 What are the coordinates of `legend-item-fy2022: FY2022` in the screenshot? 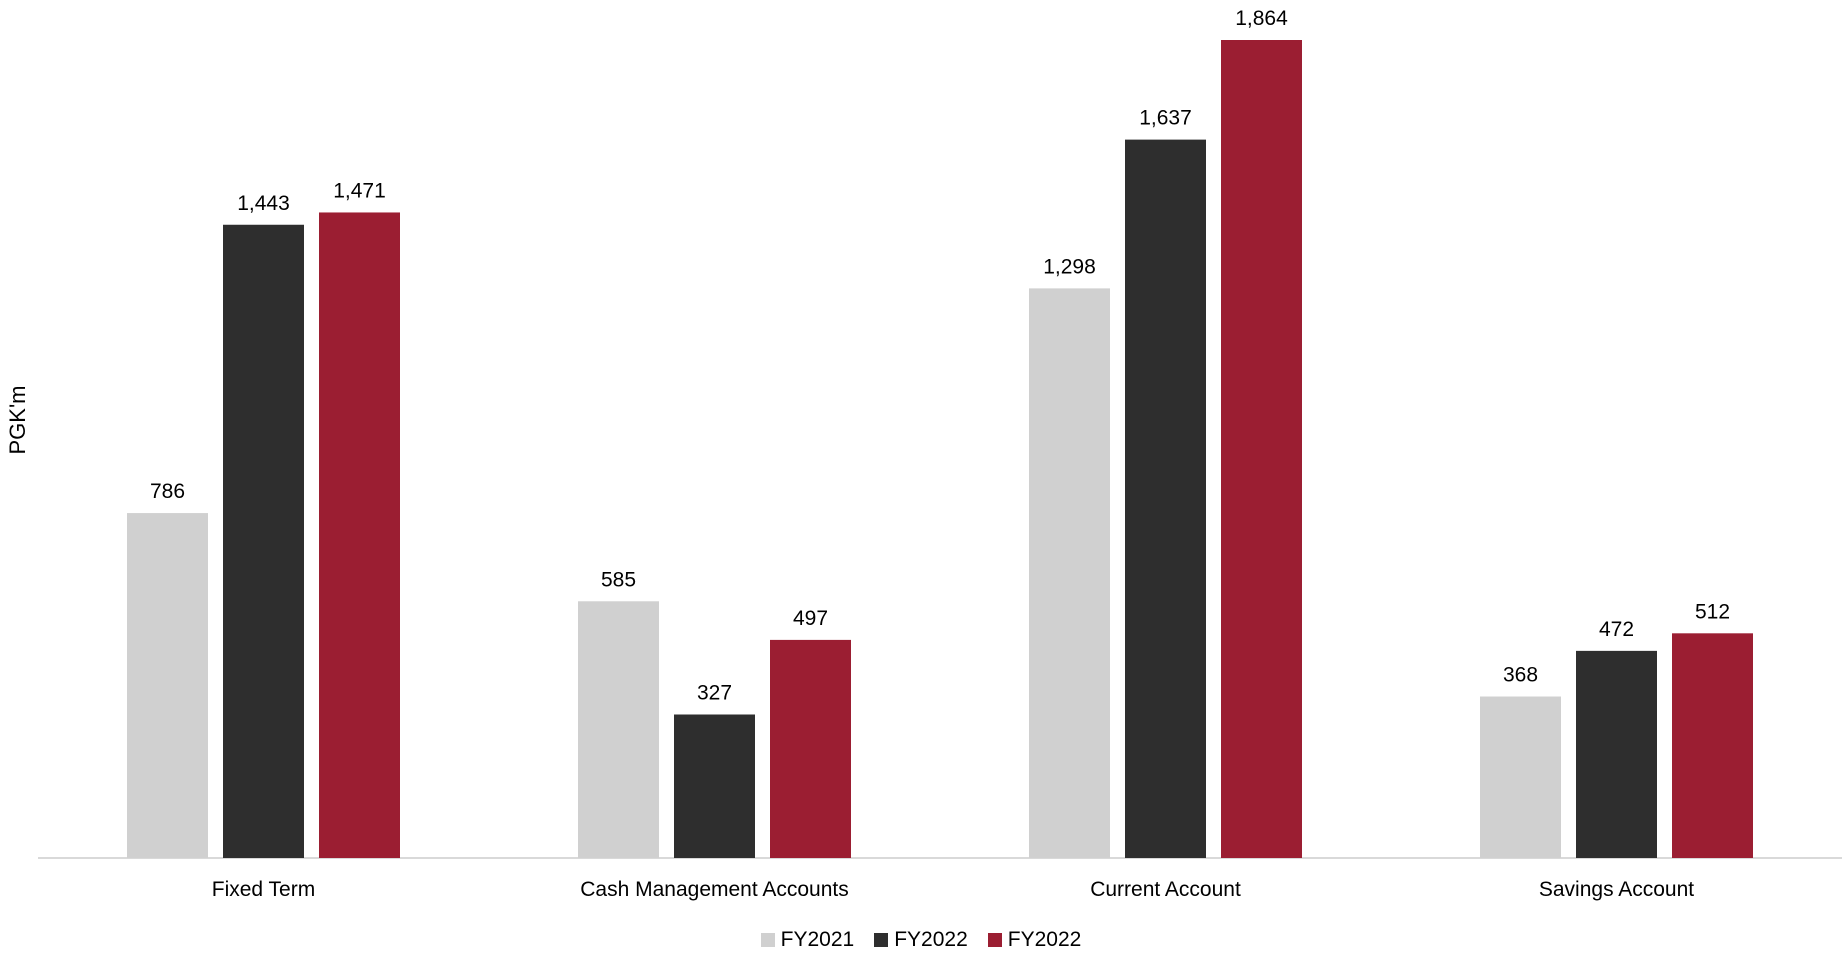 It's located at (921, 940).